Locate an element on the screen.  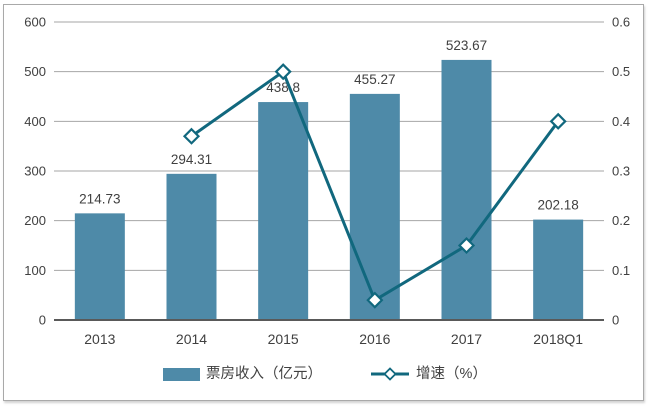
bar-2013 is located at coordinates (99, 266).